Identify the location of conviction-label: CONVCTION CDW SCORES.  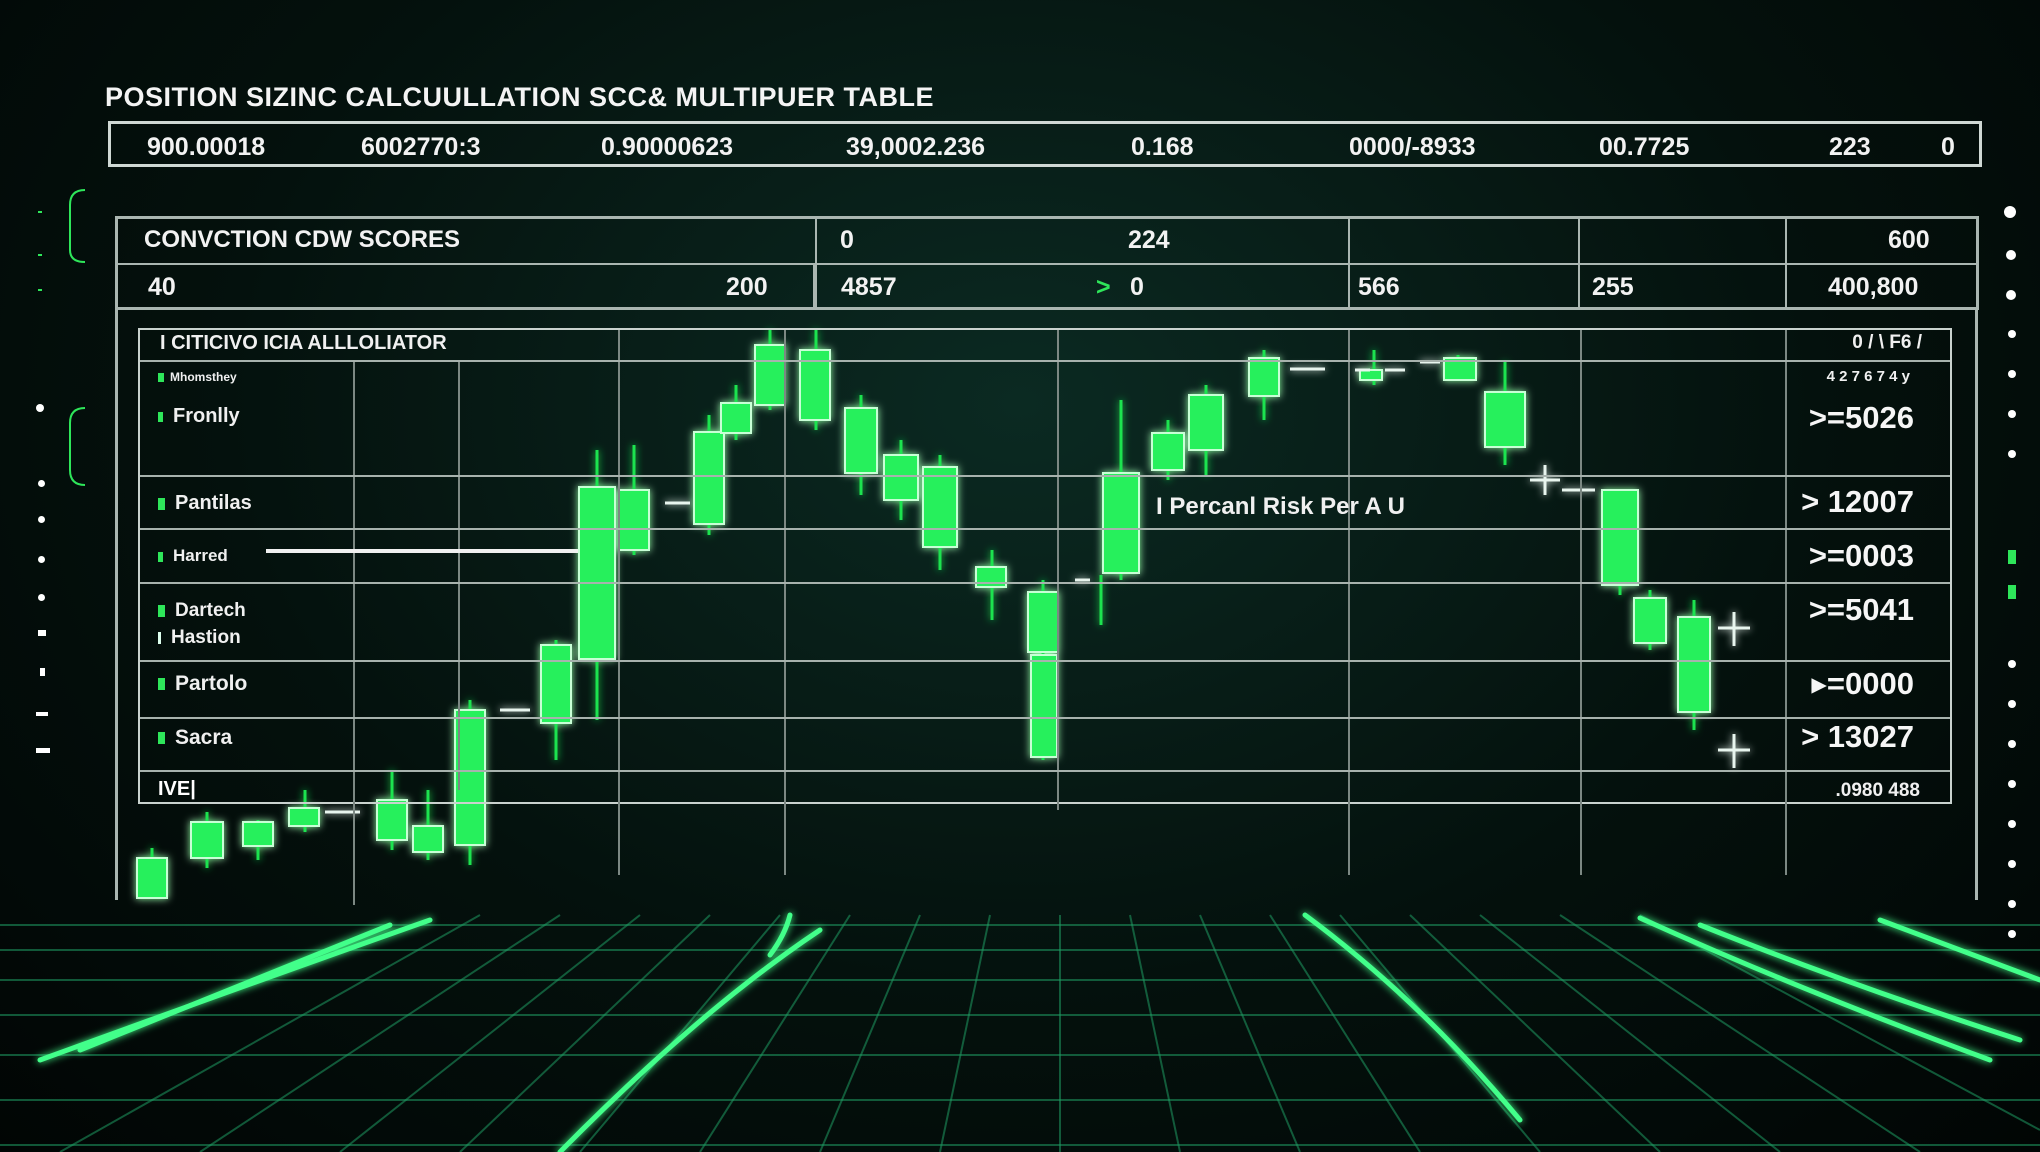
(302, 239).